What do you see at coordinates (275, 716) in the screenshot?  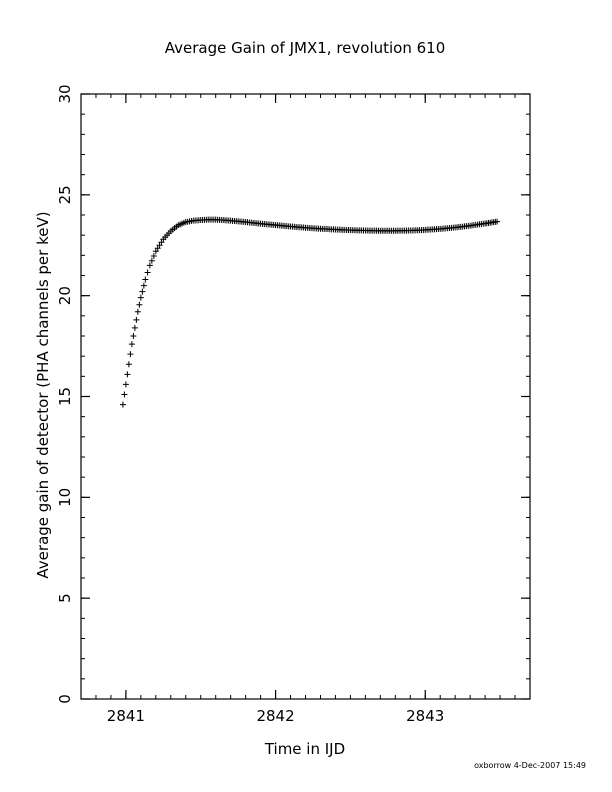 I see `x-tick-label: 2842` at bounding box center [275, 716].